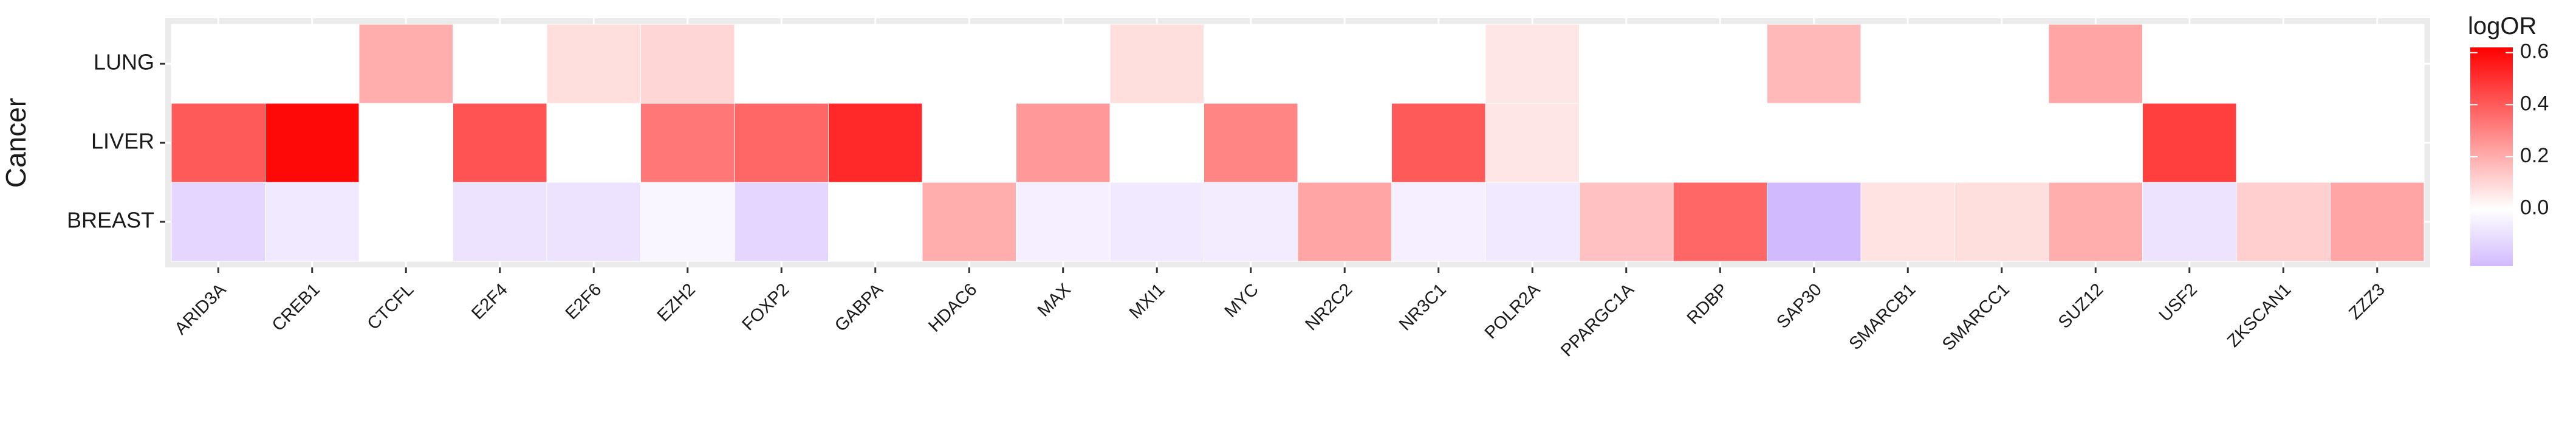 The image size is (2576, 423). Describe the element at coordinates (1907, 64) in the screenshot. I see `heatmap-cell-lung-smarcb1` at that location.